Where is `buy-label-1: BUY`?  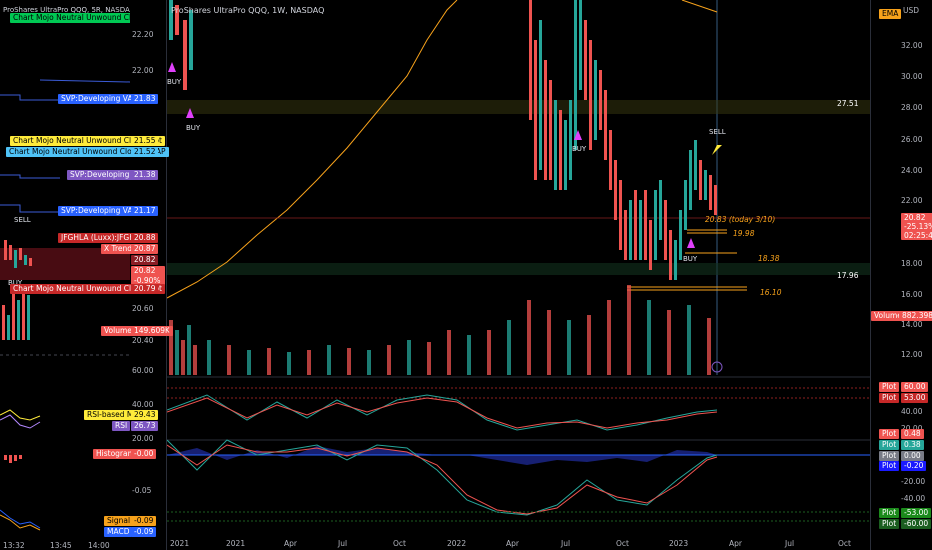
buy-label-1: BUY is located at coordinates (174, 82).